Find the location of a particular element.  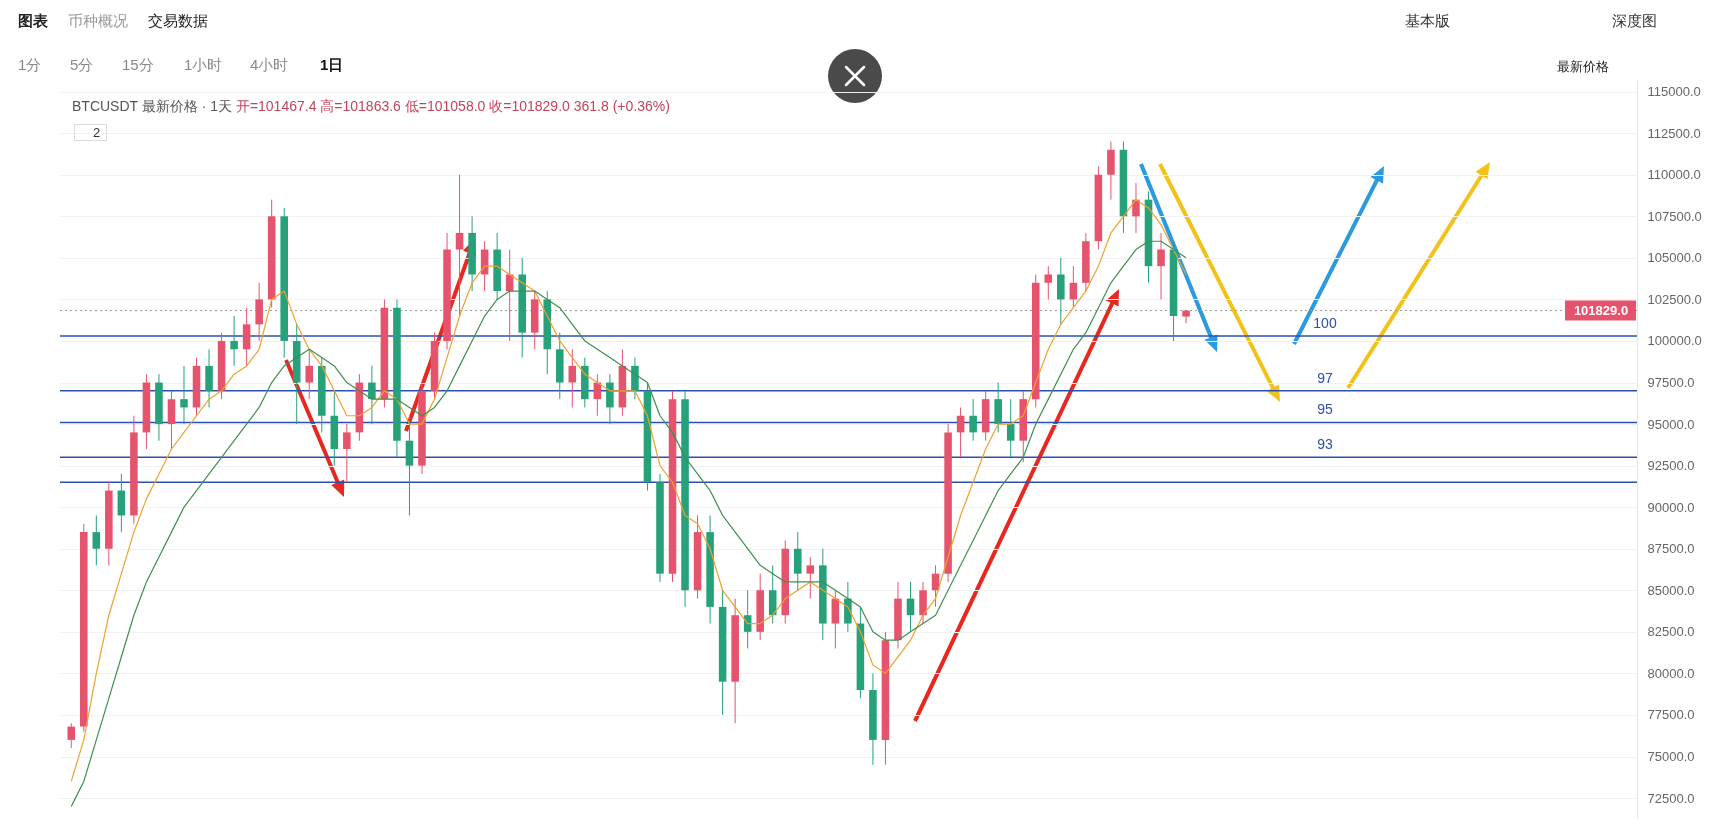

y-tick-label: 110000.0 is located at coordinates (1674, 175).